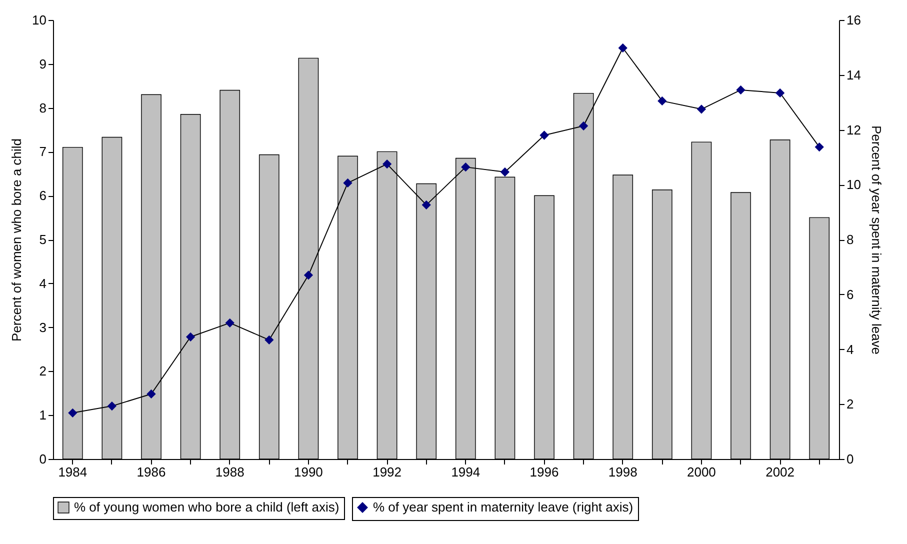 Image resolution: width=907 pixels, height=544 pixels. I want to click on x-tick-label: 1986, so click(151, 472).